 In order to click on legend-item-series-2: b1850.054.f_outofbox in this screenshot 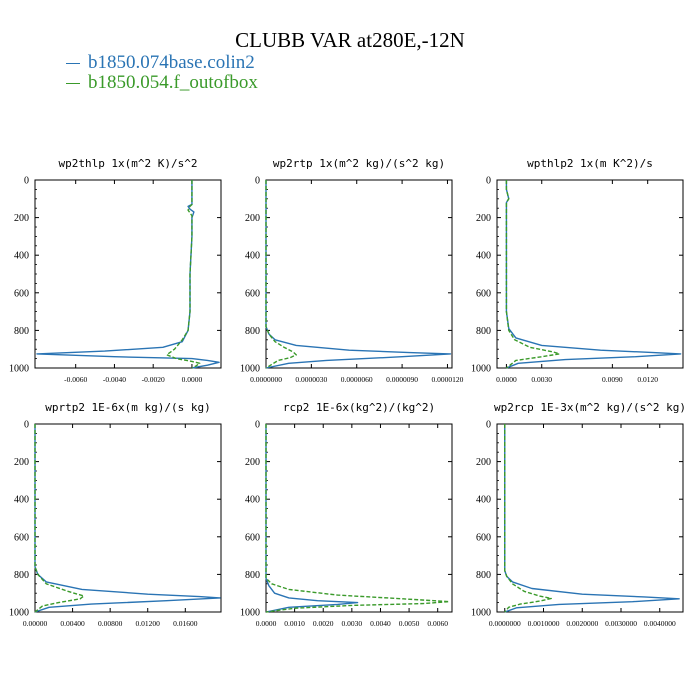, I will do `click(162, 83)`.